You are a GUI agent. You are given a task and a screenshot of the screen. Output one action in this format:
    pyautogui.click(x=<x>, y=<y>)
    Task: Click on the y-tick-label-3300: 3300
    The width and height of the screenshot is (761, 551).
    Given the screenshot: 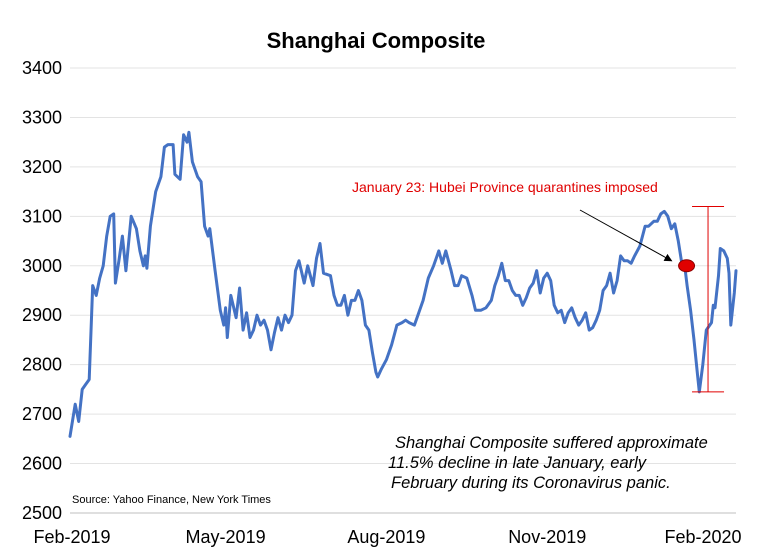 What is the action you would take?
    pyautogui.click(x=42, y=117)
    